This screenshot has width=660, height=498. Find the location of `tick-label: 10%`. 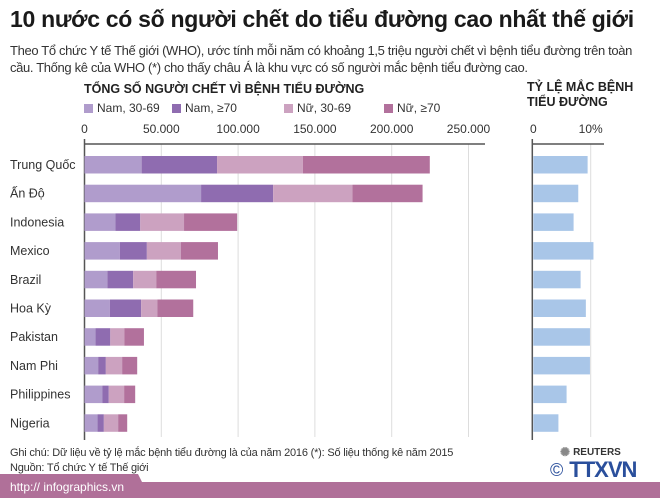

tick-label: 10% is located at coordinates (591, 129).